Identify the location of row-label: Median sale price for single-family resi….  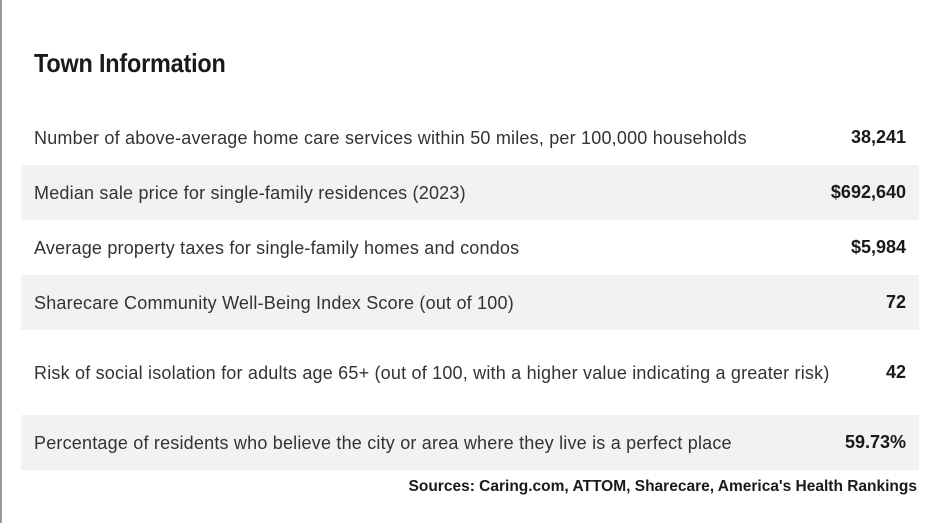
(250, 192).